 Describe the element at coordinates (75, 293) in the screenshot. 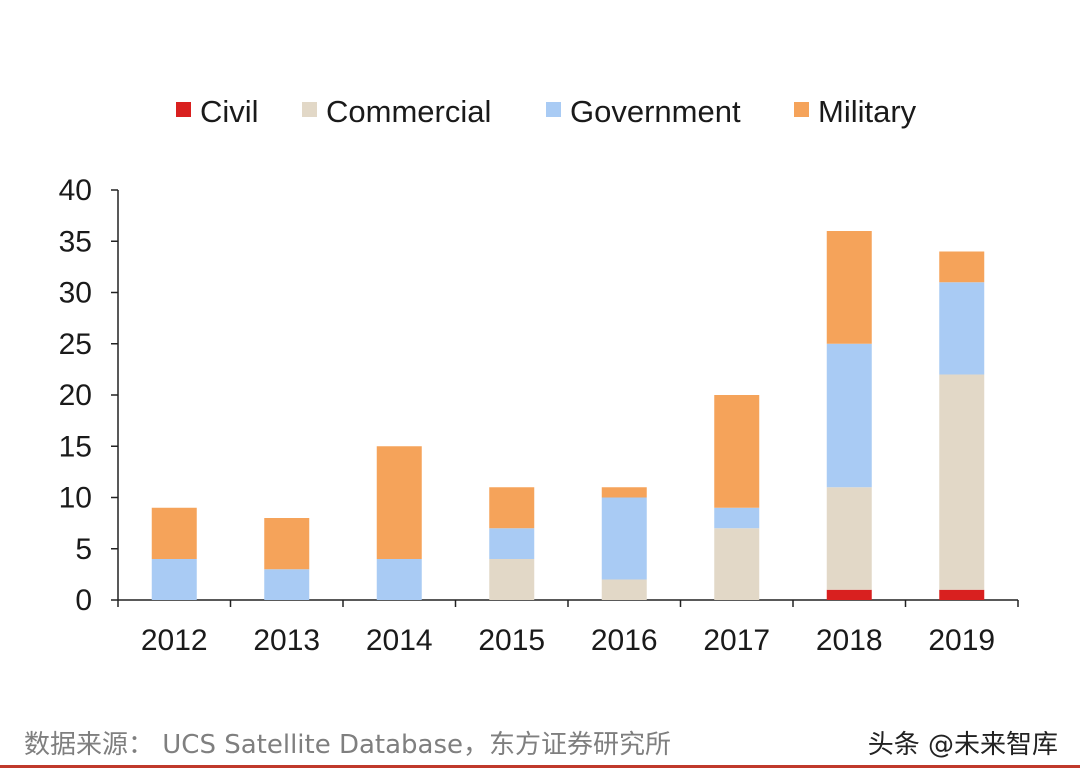

I see `y-tick-label: 30` at that location.